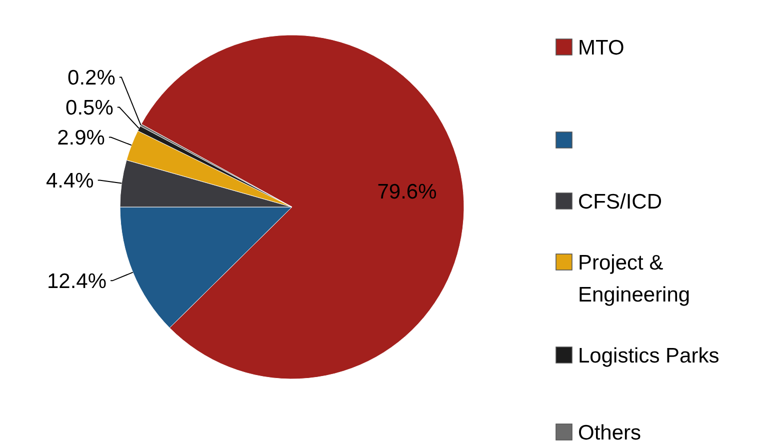 This screenshot has width=768, height=443. What do you see at coordinates (649, 356) in the screenshot?
I see `legend-label: Logistics Parks` at bounding box center [649, 356].